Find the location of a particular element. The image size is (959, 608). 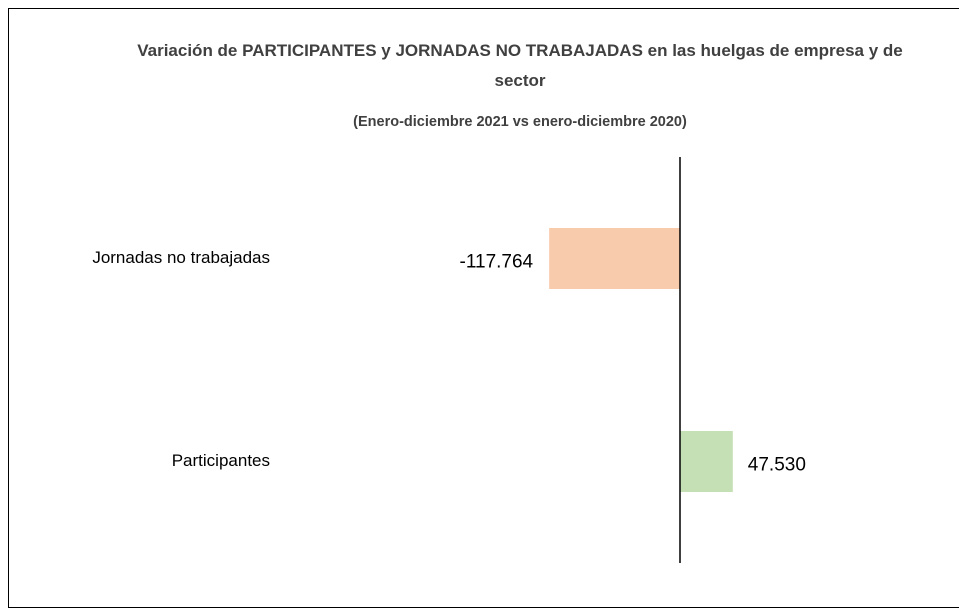

value-label: -117.764 is located at coordinates (497, 262).